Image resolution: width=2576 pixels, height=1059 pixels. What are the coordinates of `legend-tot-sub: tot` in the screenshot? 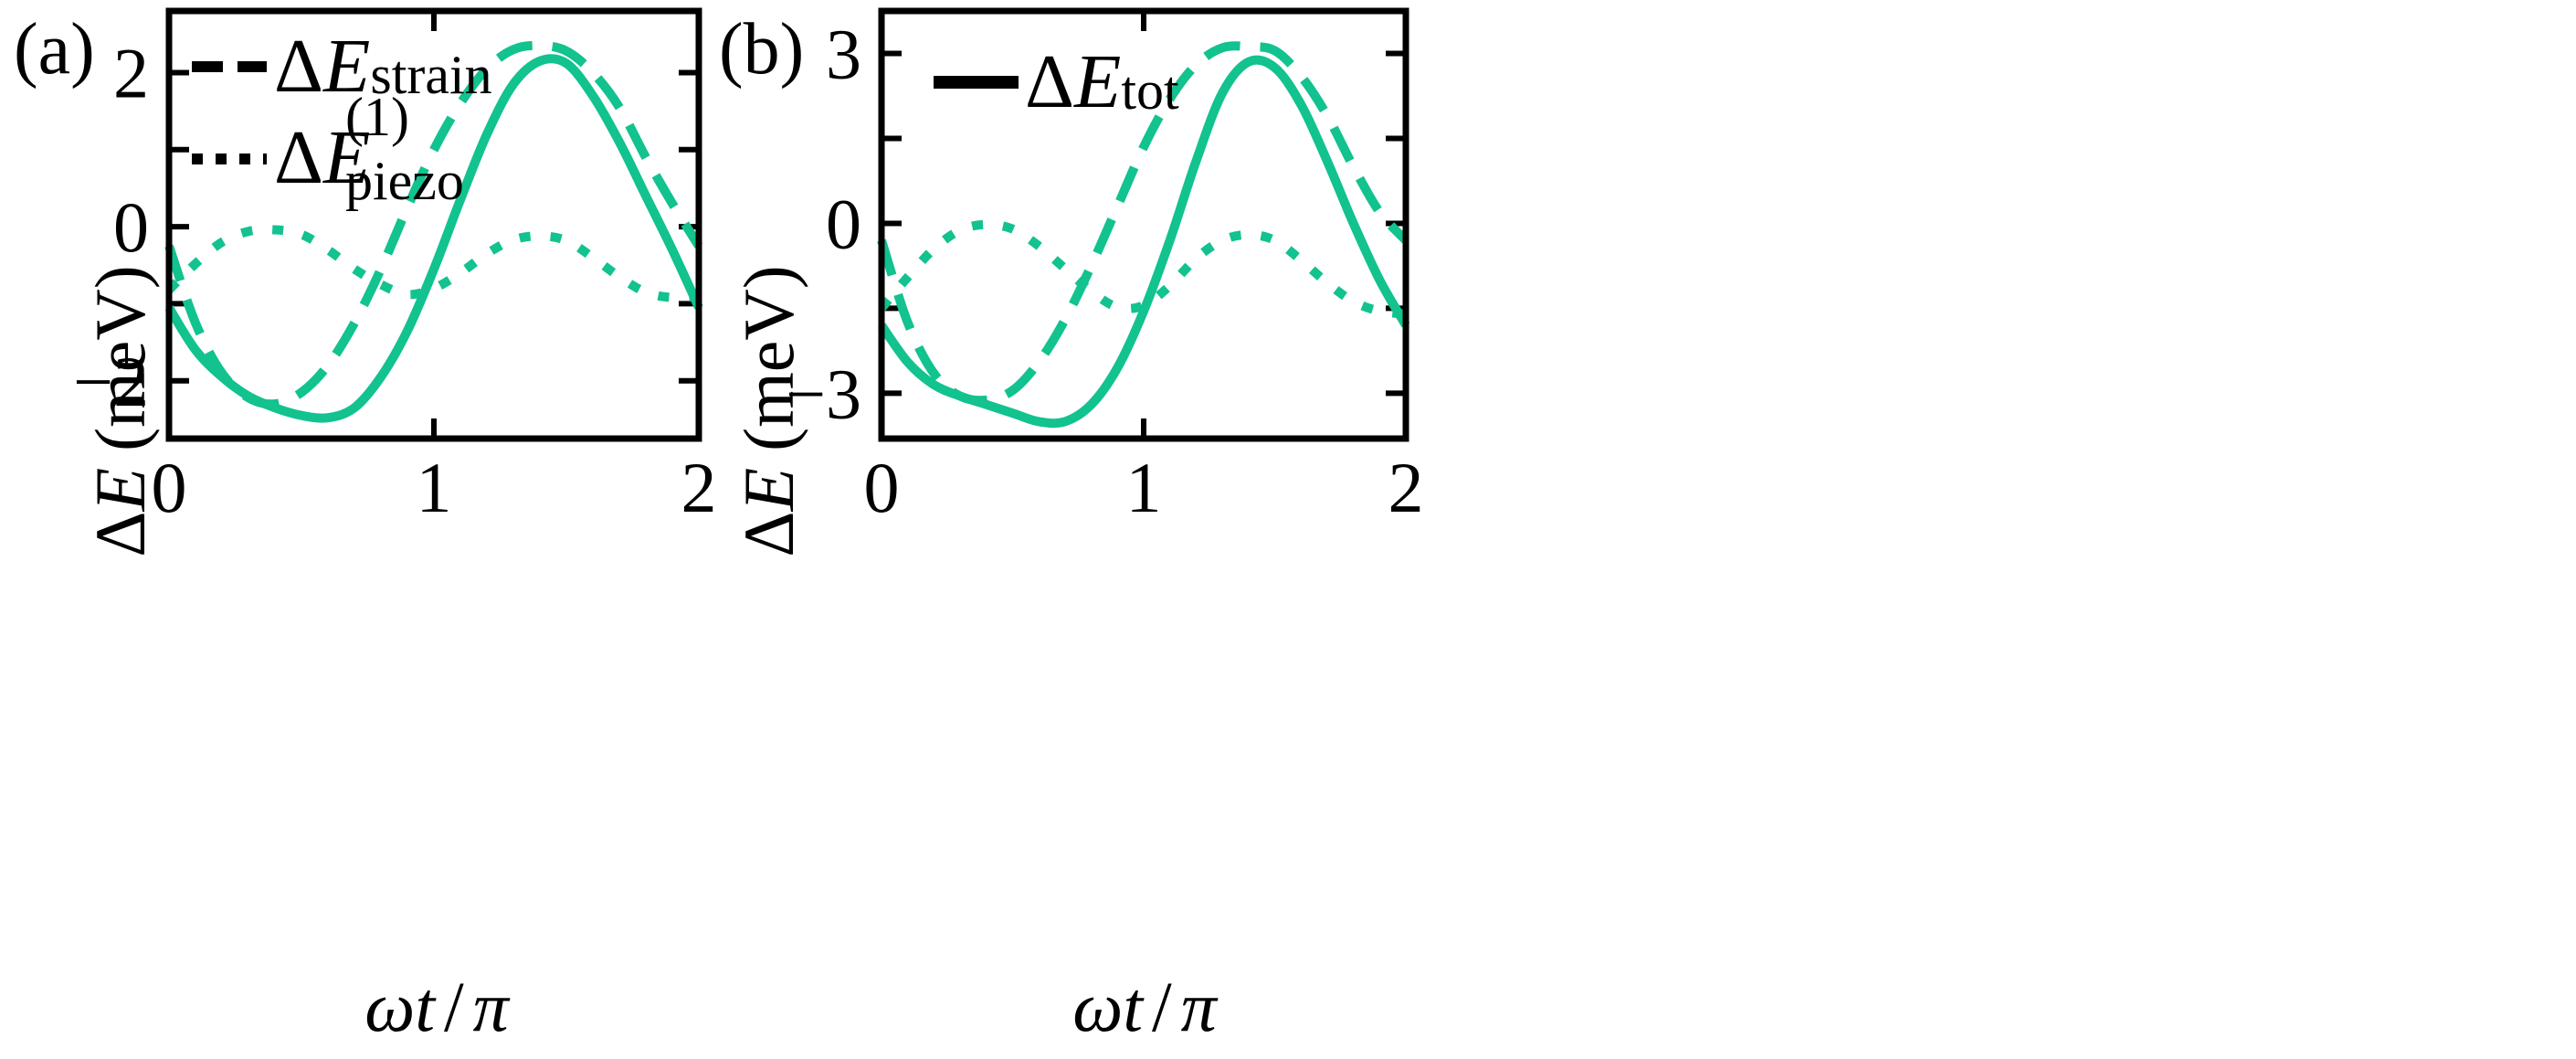 It's located at (1150, 90).